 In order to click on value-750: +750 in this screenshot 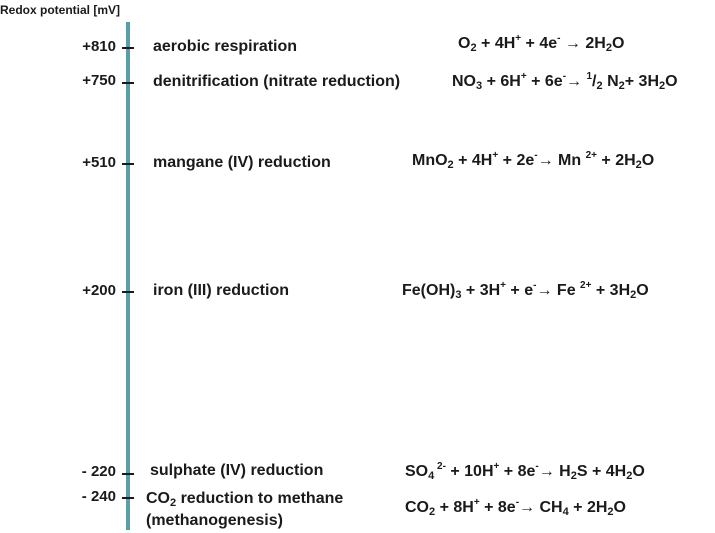, I will do `click(99, 80)`.